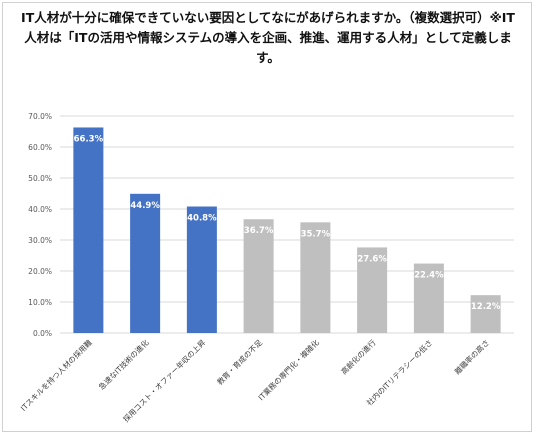 This screenshot has width=536, height=435. Describe the element at coordinates (429, 276) in the screenshot. I see `data-label: 22.4%` at that location.